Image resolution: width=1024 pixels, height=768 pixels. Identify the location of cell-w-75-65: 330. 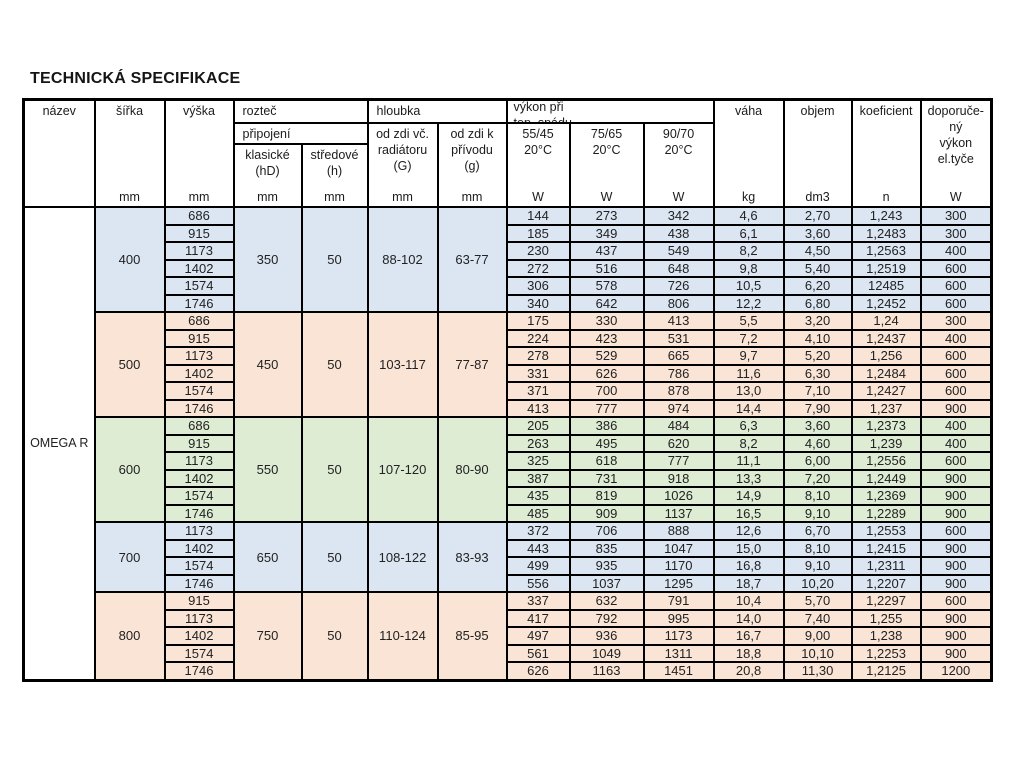
(606, 321).